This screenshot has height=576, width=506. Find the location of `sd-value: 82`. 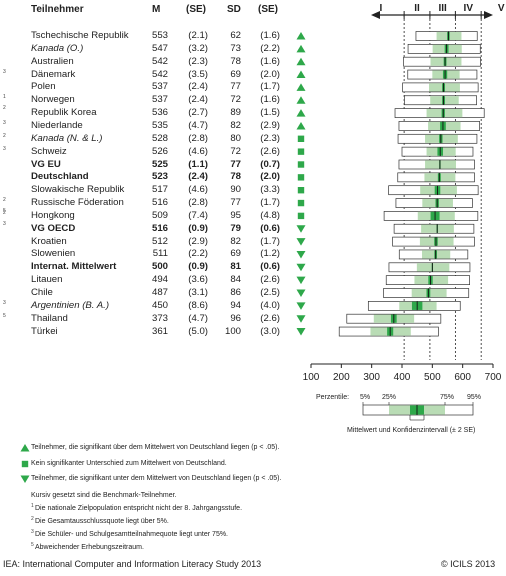

sd-value: 82 is located at coordinates (235, 125).